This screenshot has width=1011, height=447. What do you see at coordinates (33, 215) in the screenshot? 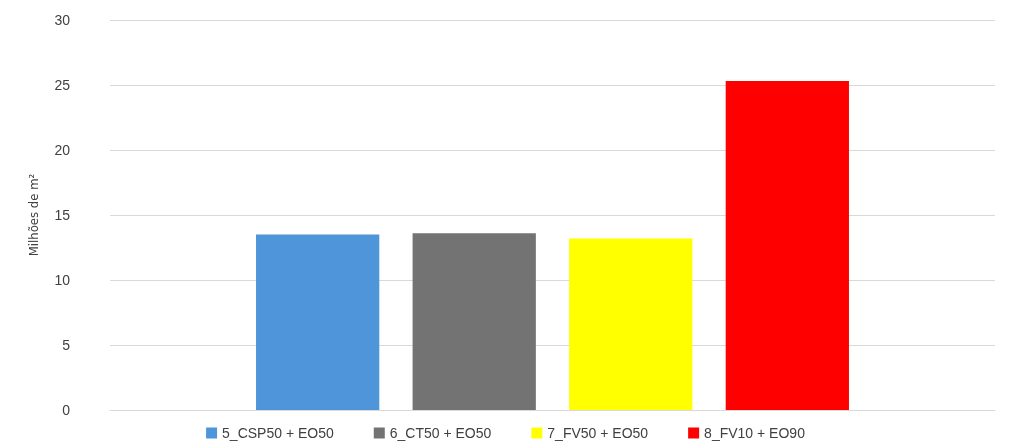
I see `y-axis-title: Milhões de m²` at bounding box center [33, 215].